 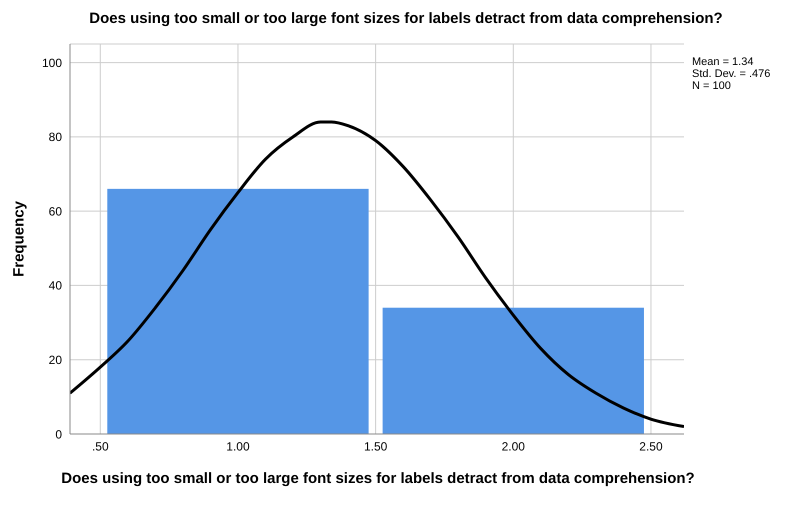 I want to click on y-tick-label: 60, so click(x=55, y=211).